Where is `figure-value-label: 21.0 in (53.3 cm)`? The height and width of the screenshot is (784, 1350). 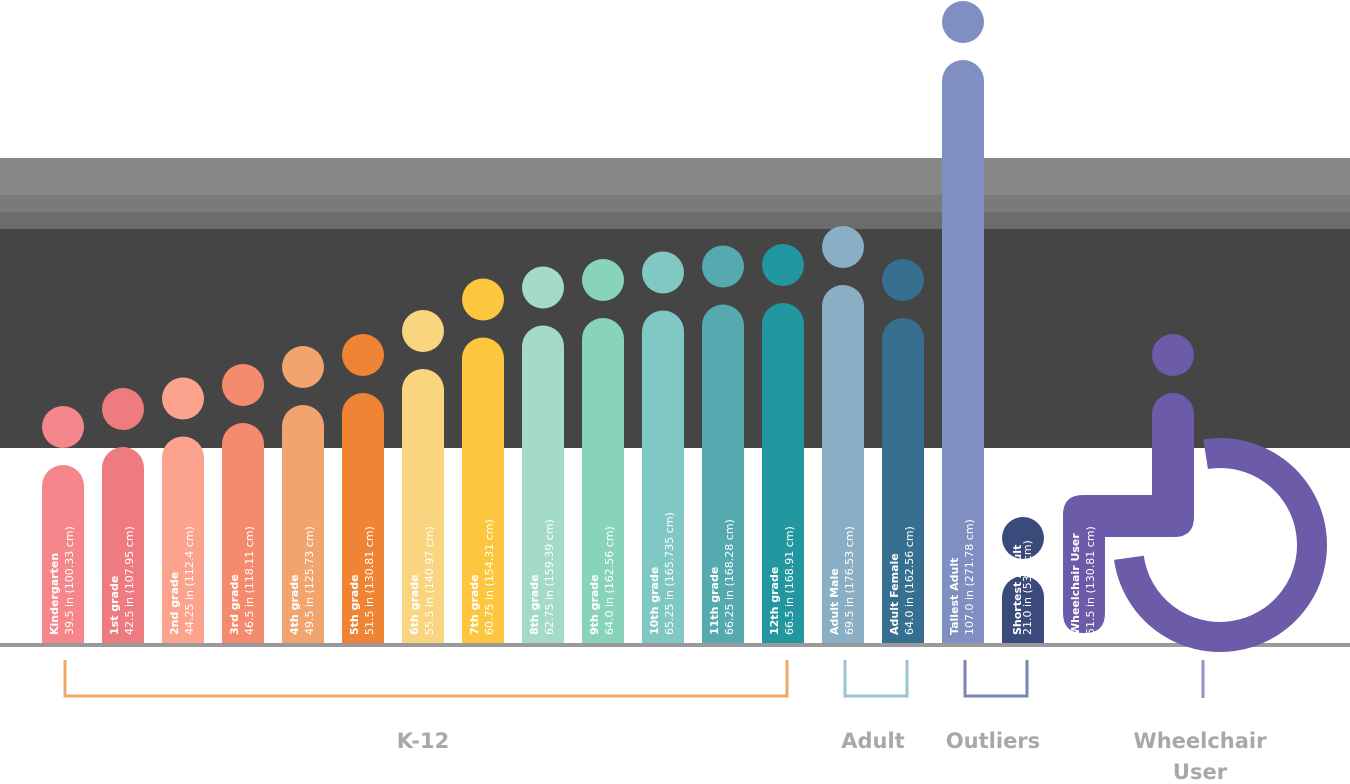
figure-value-label: 21.0 in (53.3 cm) is located at coordinates (1027, 587).